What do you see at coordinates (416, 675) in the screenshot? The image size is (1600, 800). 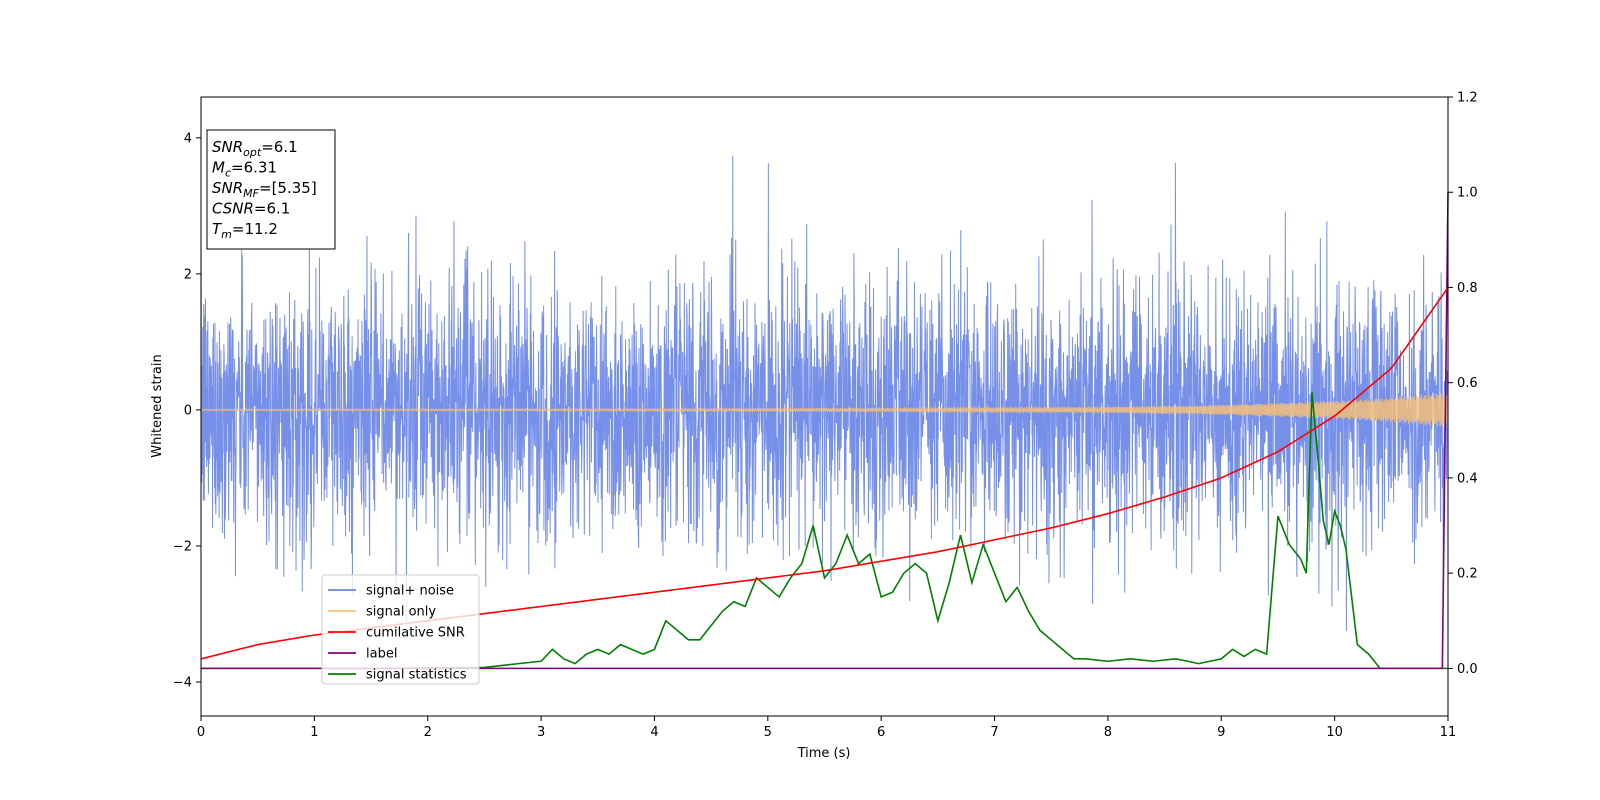 I see `legend-label: signal statistics` at bounding box center [416, 675].